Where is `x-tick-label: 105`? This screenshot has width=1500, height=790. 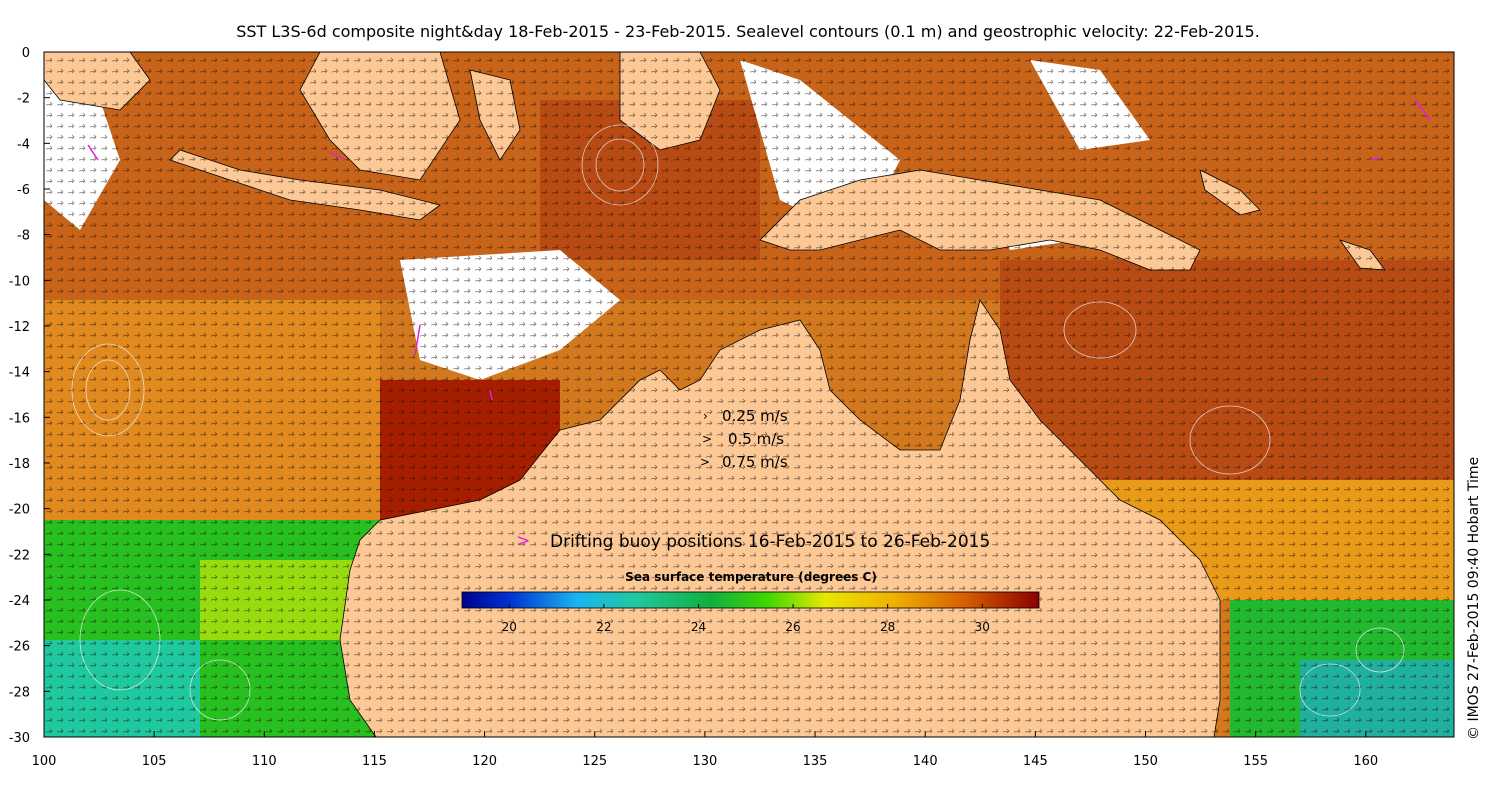 x-tick-label: 105 is located at coordinates (154, 761).